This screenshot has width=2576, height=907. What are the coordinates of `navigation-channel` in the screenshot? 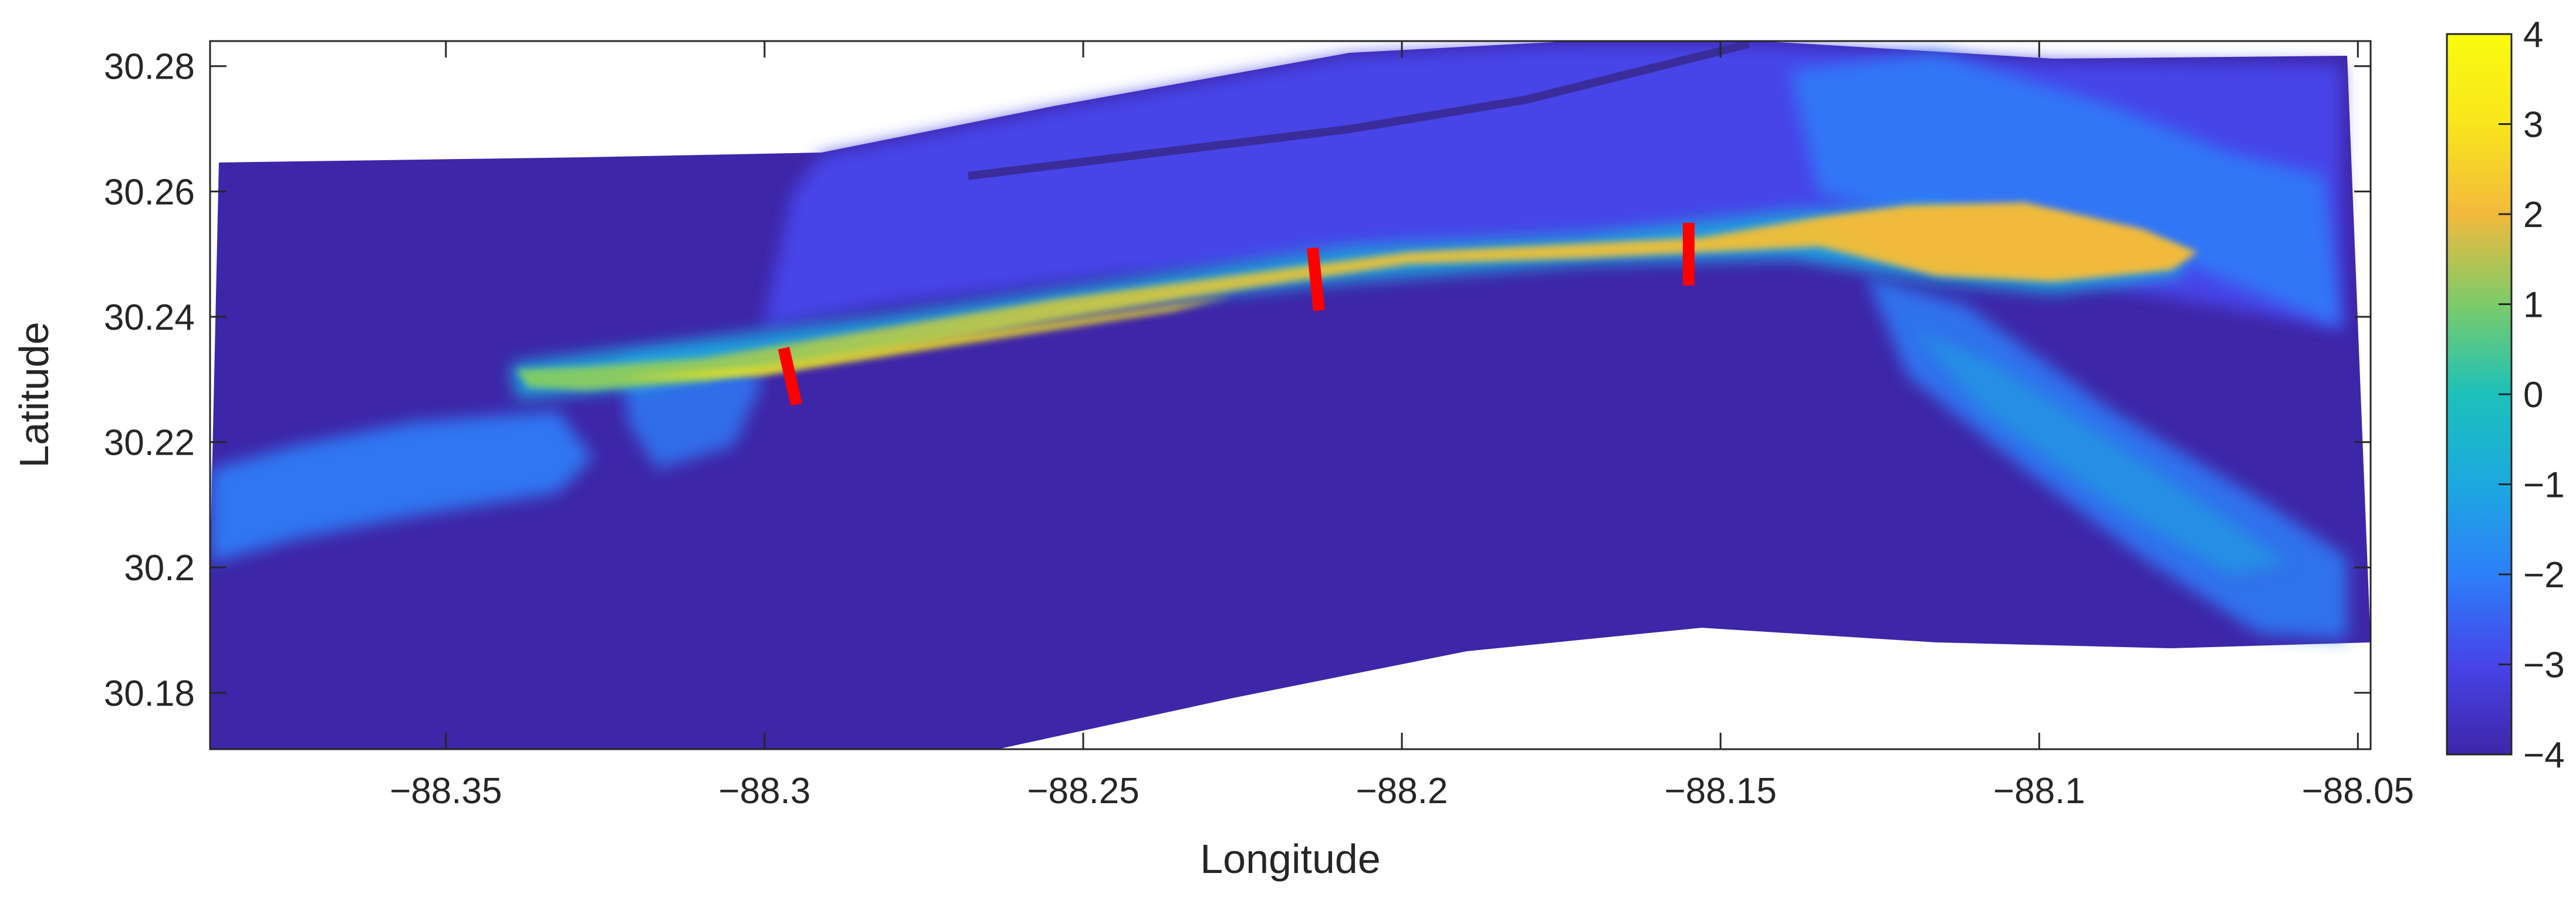 It's located at (1359, 110).